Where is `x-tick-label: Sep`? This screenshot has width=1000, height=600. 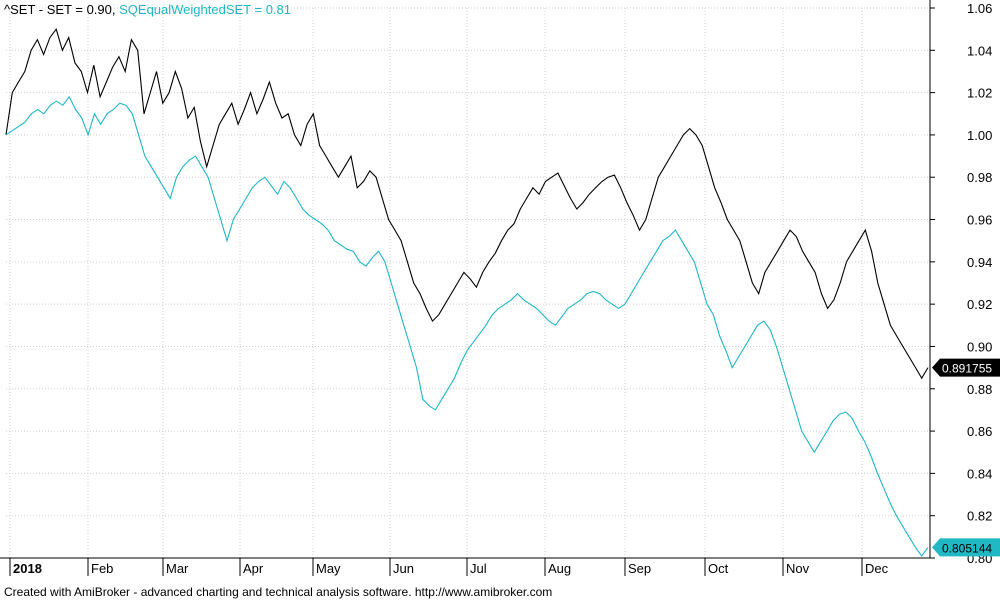 x-tick-label: Sep is located at coordinates (639, 568).